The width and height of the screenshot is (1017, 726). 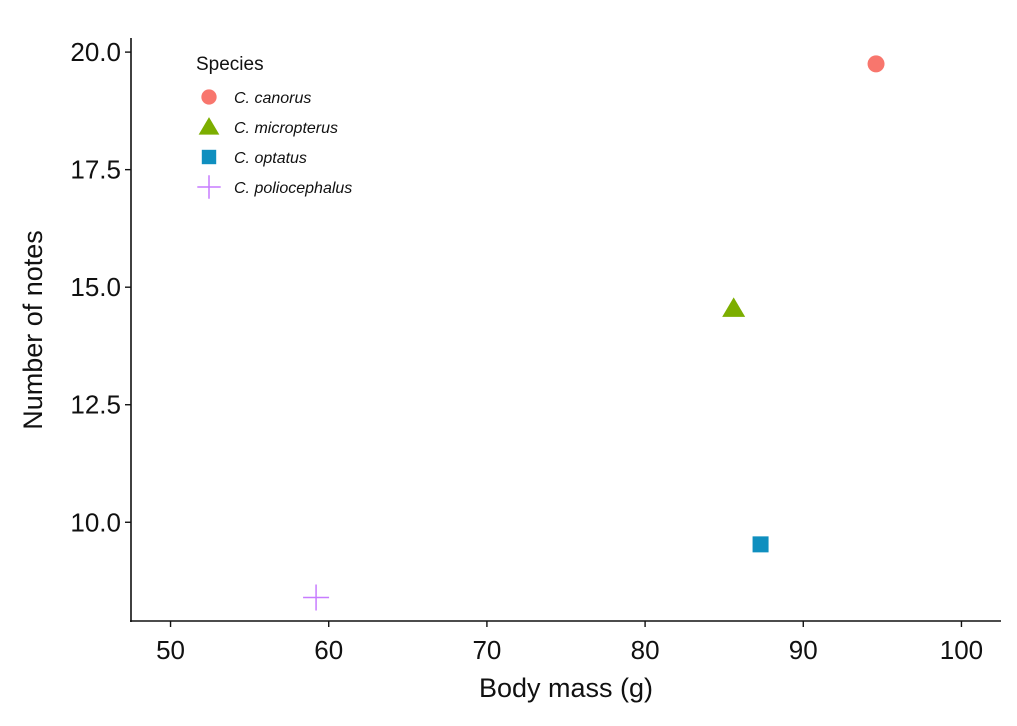 I want to click on x-tick-label: 90, so click(x=803, y=650).